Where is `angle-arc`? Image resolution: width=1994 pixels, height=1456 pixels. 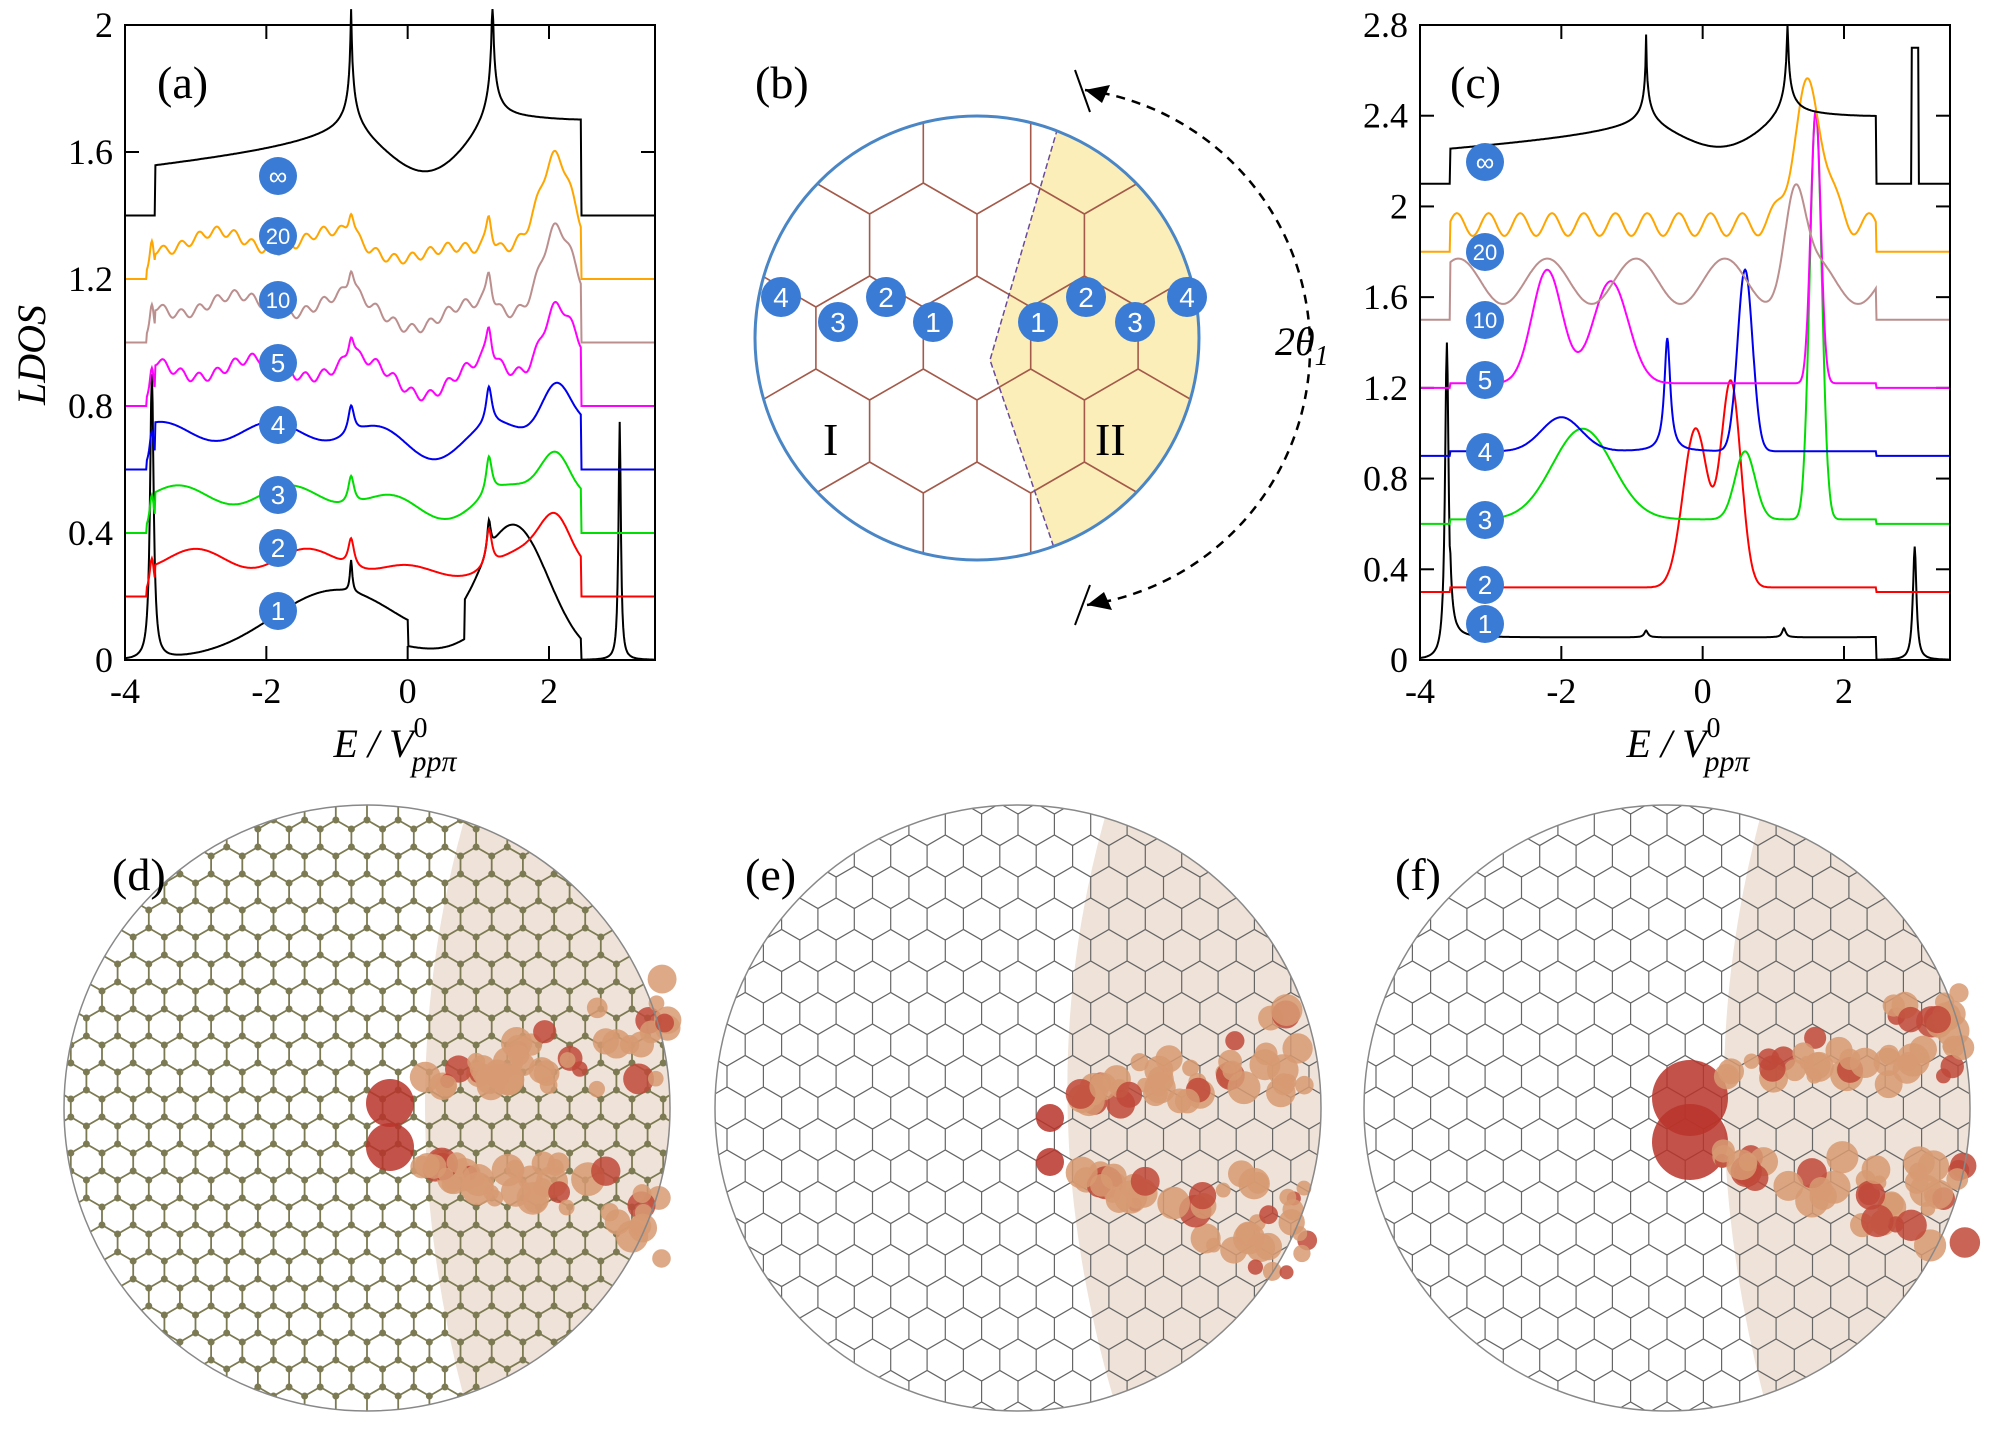
angle-arc is located at coordinates (1198, 347).